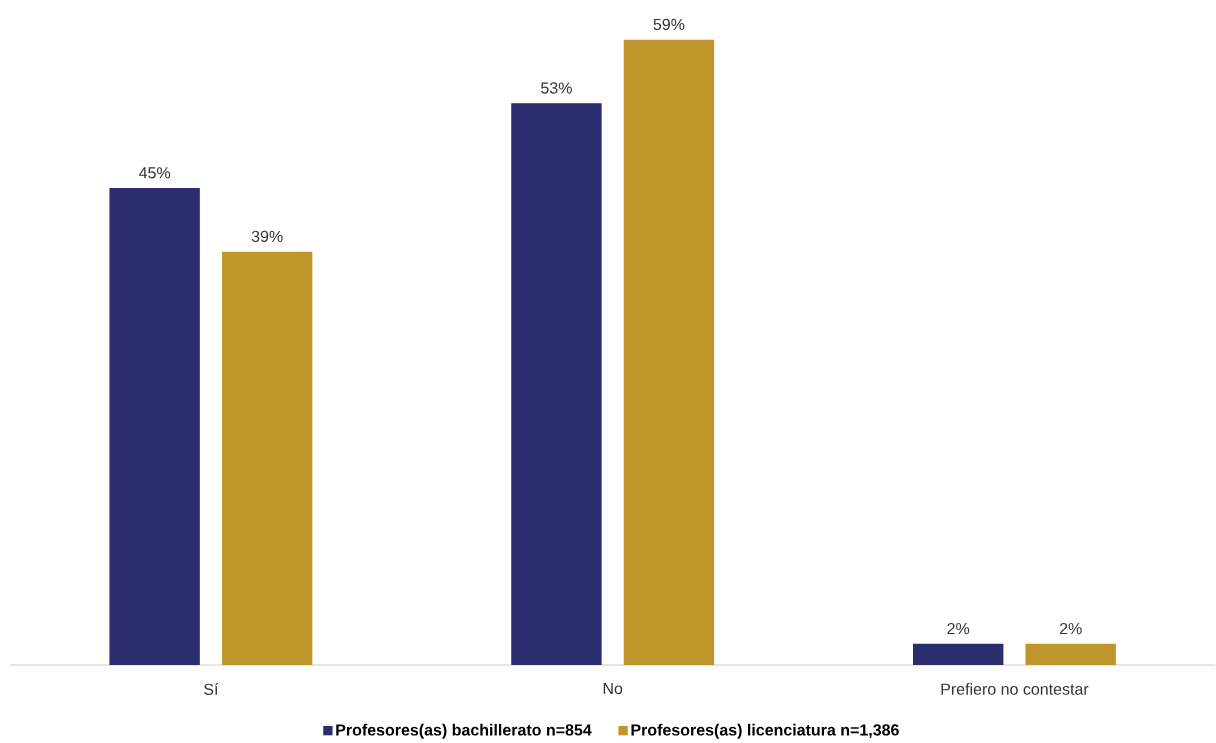  Describe the element at coordinates (464, 731) in the screenshot. I see `legend-label: Profesores(as) bachillerato n=854` at that location.